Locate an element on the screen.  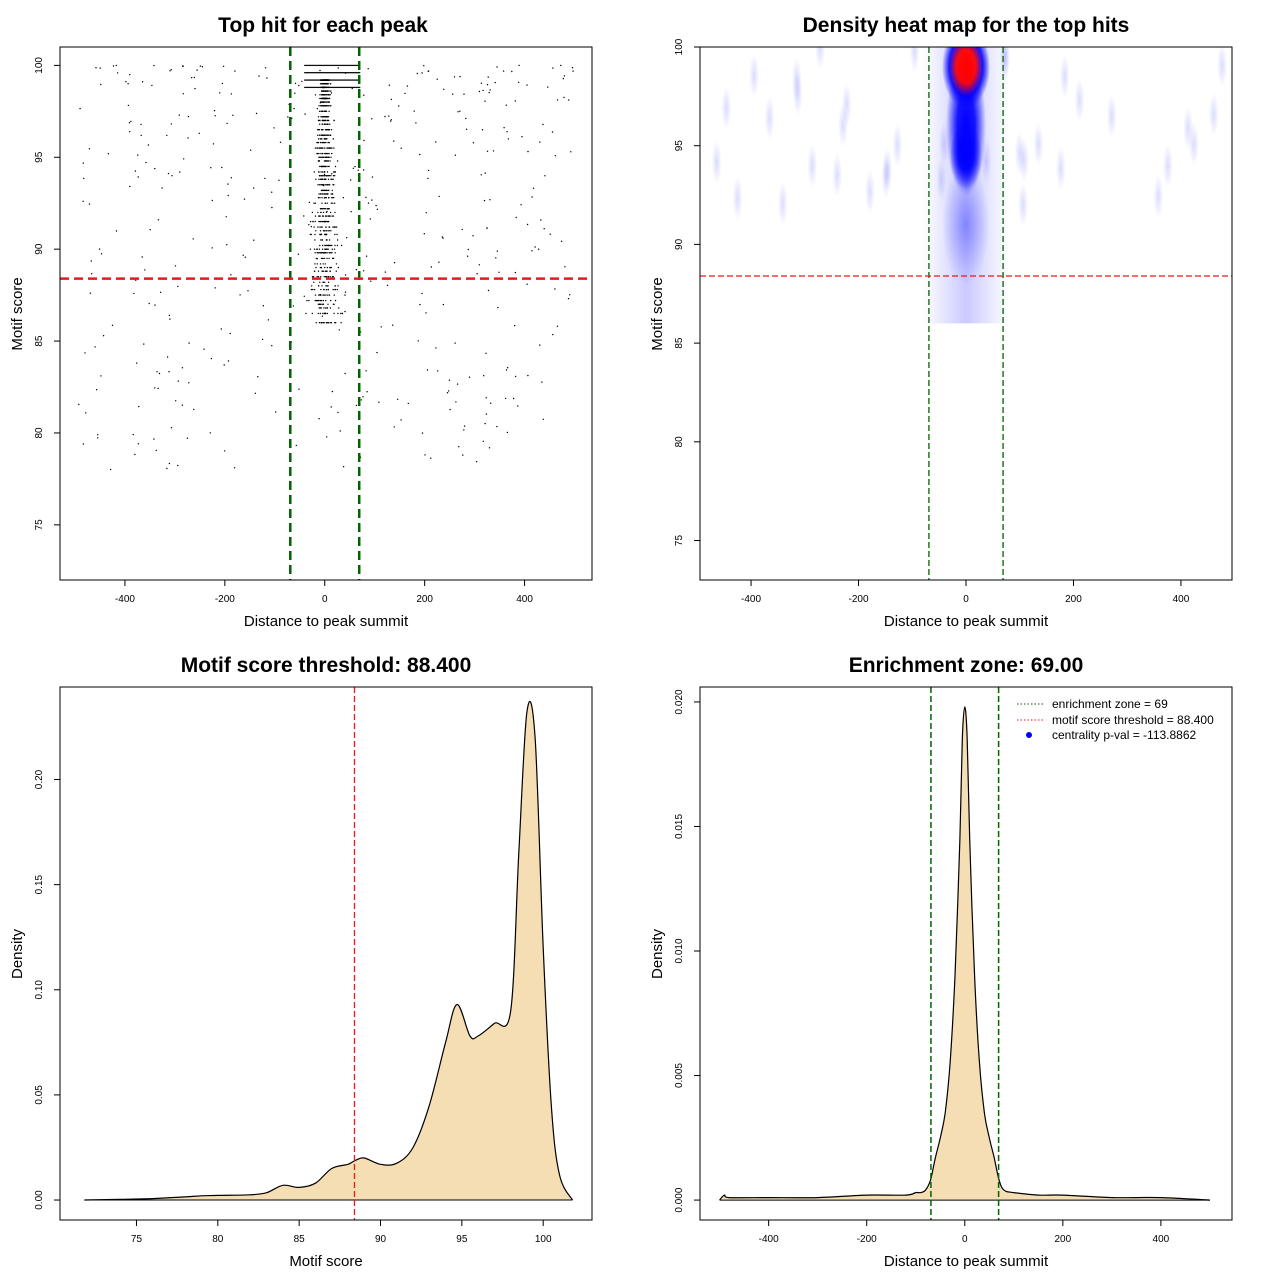
density-curve is located at coordinates (964, 953).